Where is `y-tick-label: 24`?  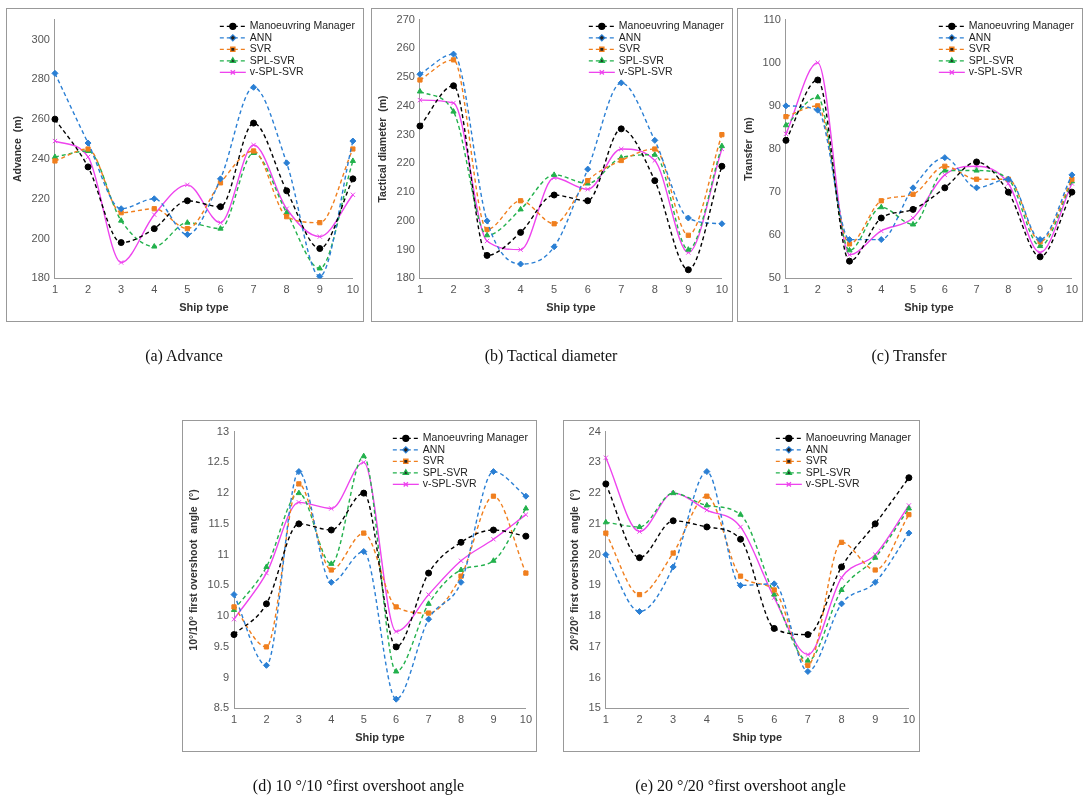 y-tick-label: 24 is located at coordinates (594, 430).